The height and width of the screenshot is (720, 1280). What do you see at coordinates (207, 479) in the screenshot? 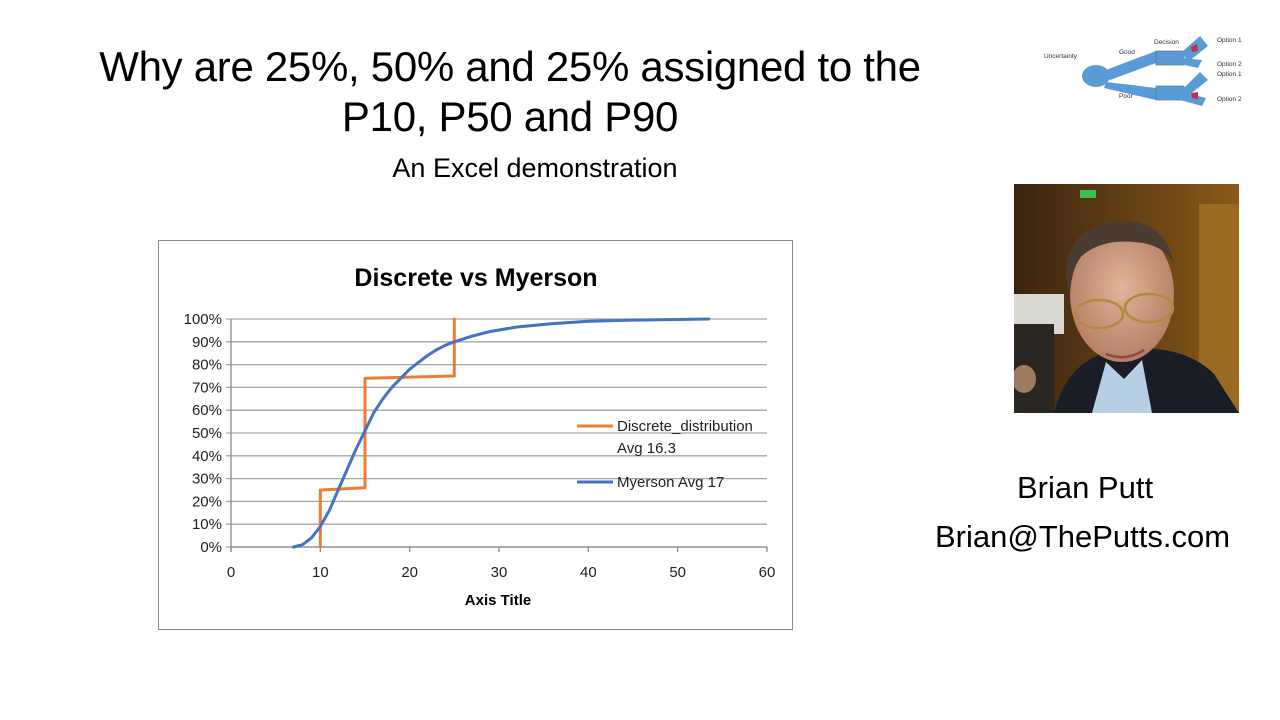
I see `y-tick-label: 30%` at bounding box center [207, 479].